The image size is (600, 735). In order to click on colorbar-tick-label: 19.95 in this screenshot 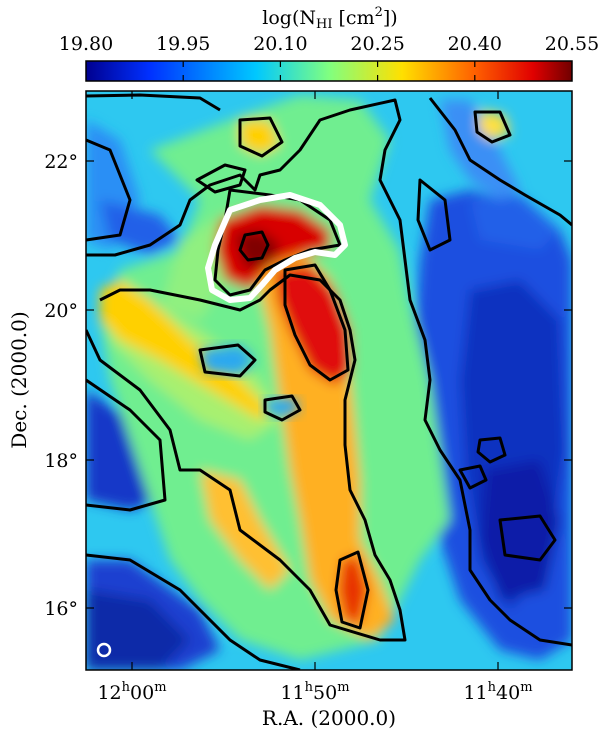, I will do `click(183, 44)`.